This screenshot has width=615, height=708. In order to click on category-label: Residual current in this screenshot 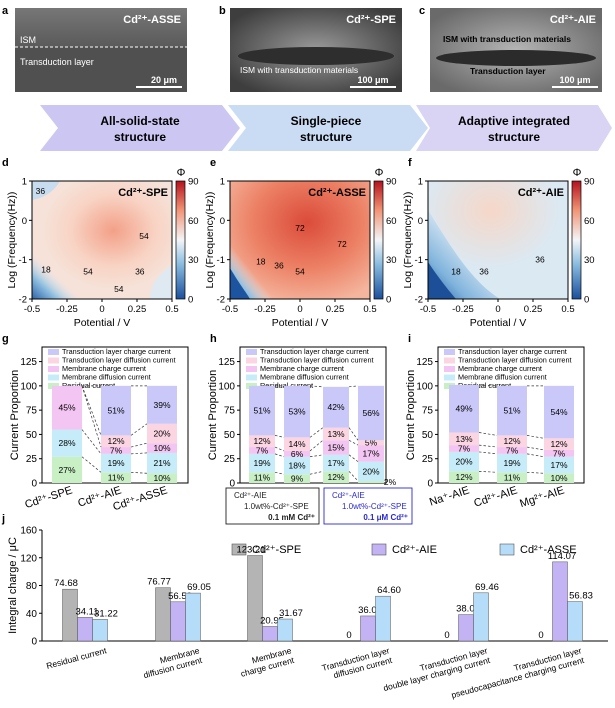, I will do `click(76, 658)`.